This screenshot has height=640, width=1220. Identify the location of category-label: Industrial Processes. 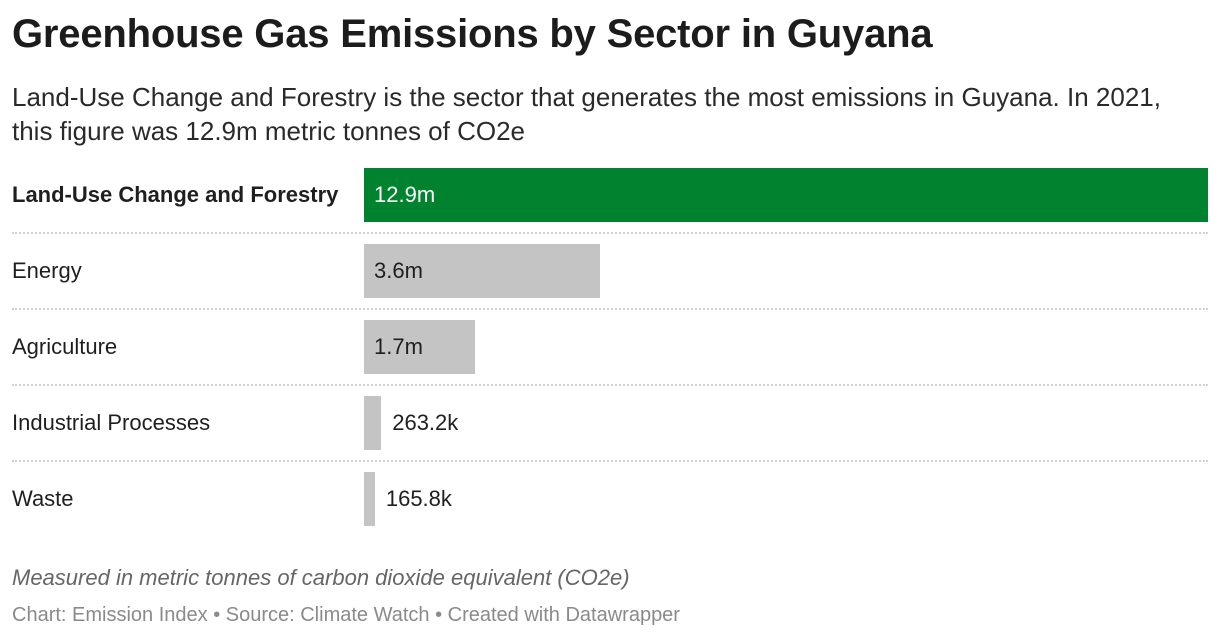
(111, 422).